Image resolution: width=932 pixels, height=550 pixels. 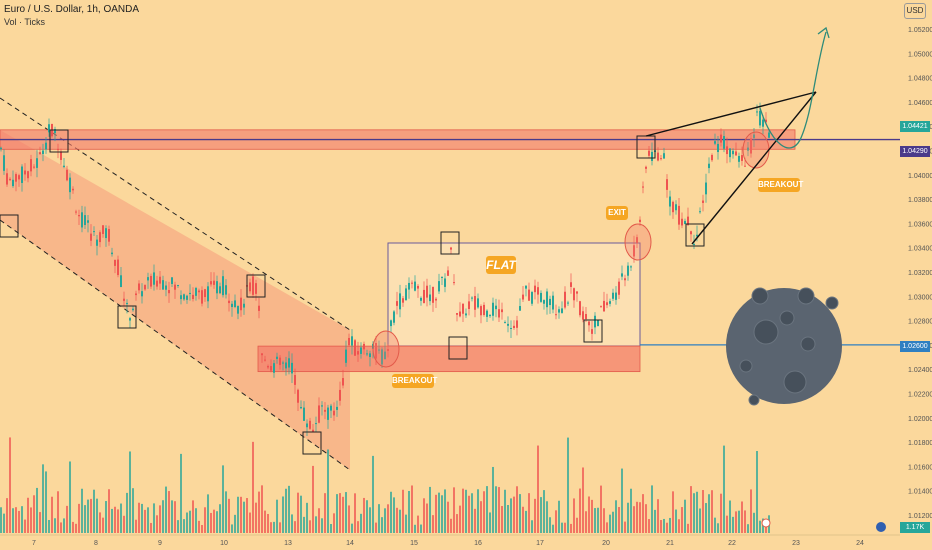 What do you see at coordinates (920, 224) in the screenshot?
I see `price-tick-label: 1.03600` at bounding box center [920, 224].